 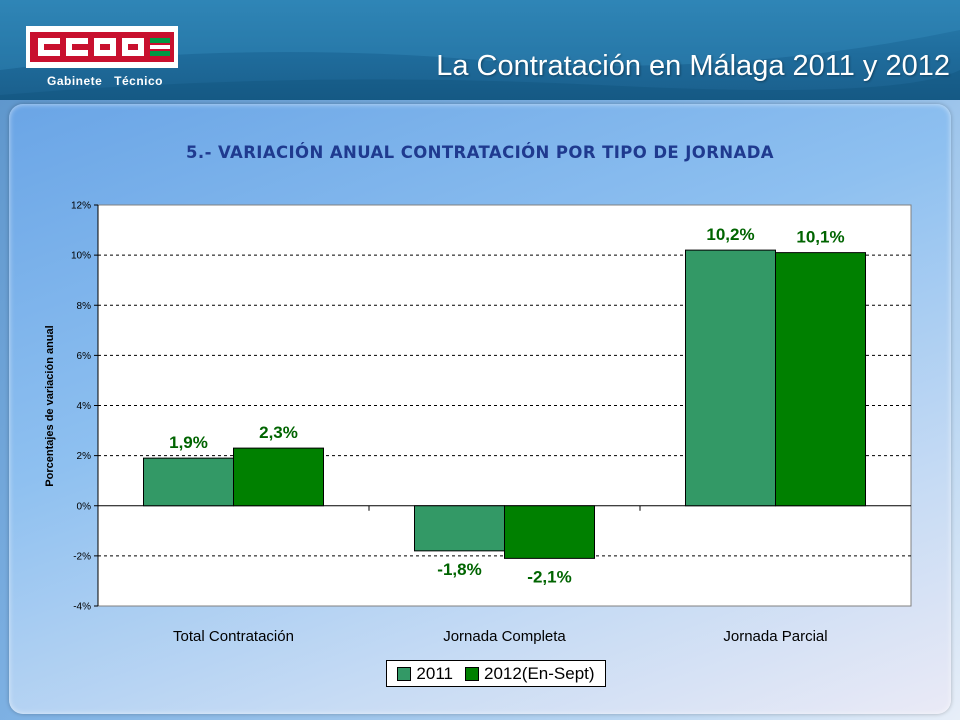 I want to click on y-tick-label: -4%, so click(x=82, y=607).